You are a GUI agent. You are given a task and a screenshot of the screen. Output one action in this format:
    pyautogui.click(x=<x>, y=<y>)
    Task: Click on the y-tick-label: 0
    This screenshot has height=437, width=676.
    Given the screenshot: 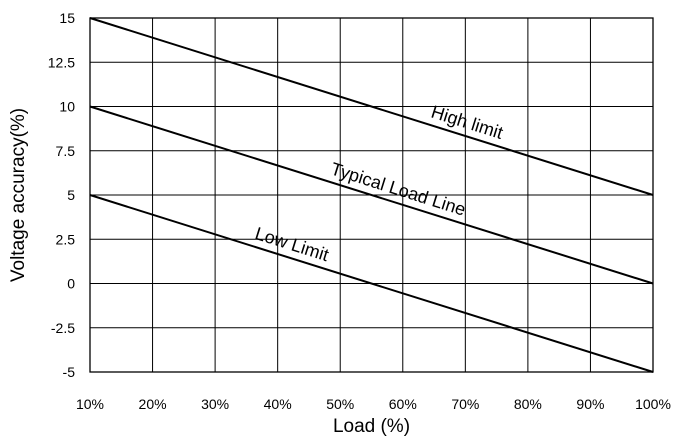 What is the action you would take?
    pyautogui.click(x=71, y=284)
    